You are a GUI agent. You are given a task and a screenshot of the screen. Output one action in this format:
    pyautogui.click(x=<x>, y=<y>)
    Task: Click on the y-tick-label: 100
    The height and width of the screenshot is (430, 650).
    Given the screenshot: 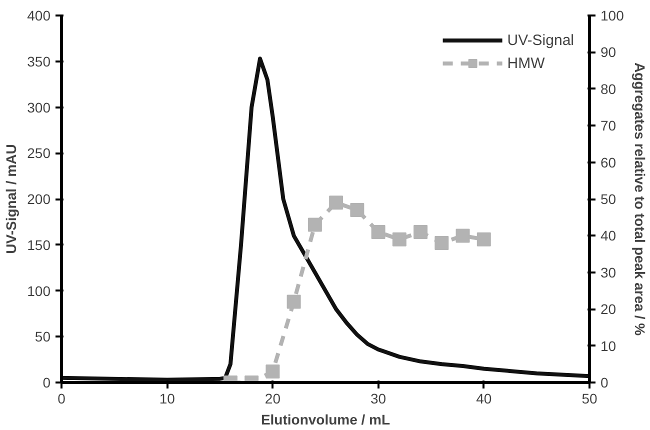 What is the action you would take?
    pyautogui.click(x=39, y=290)
    